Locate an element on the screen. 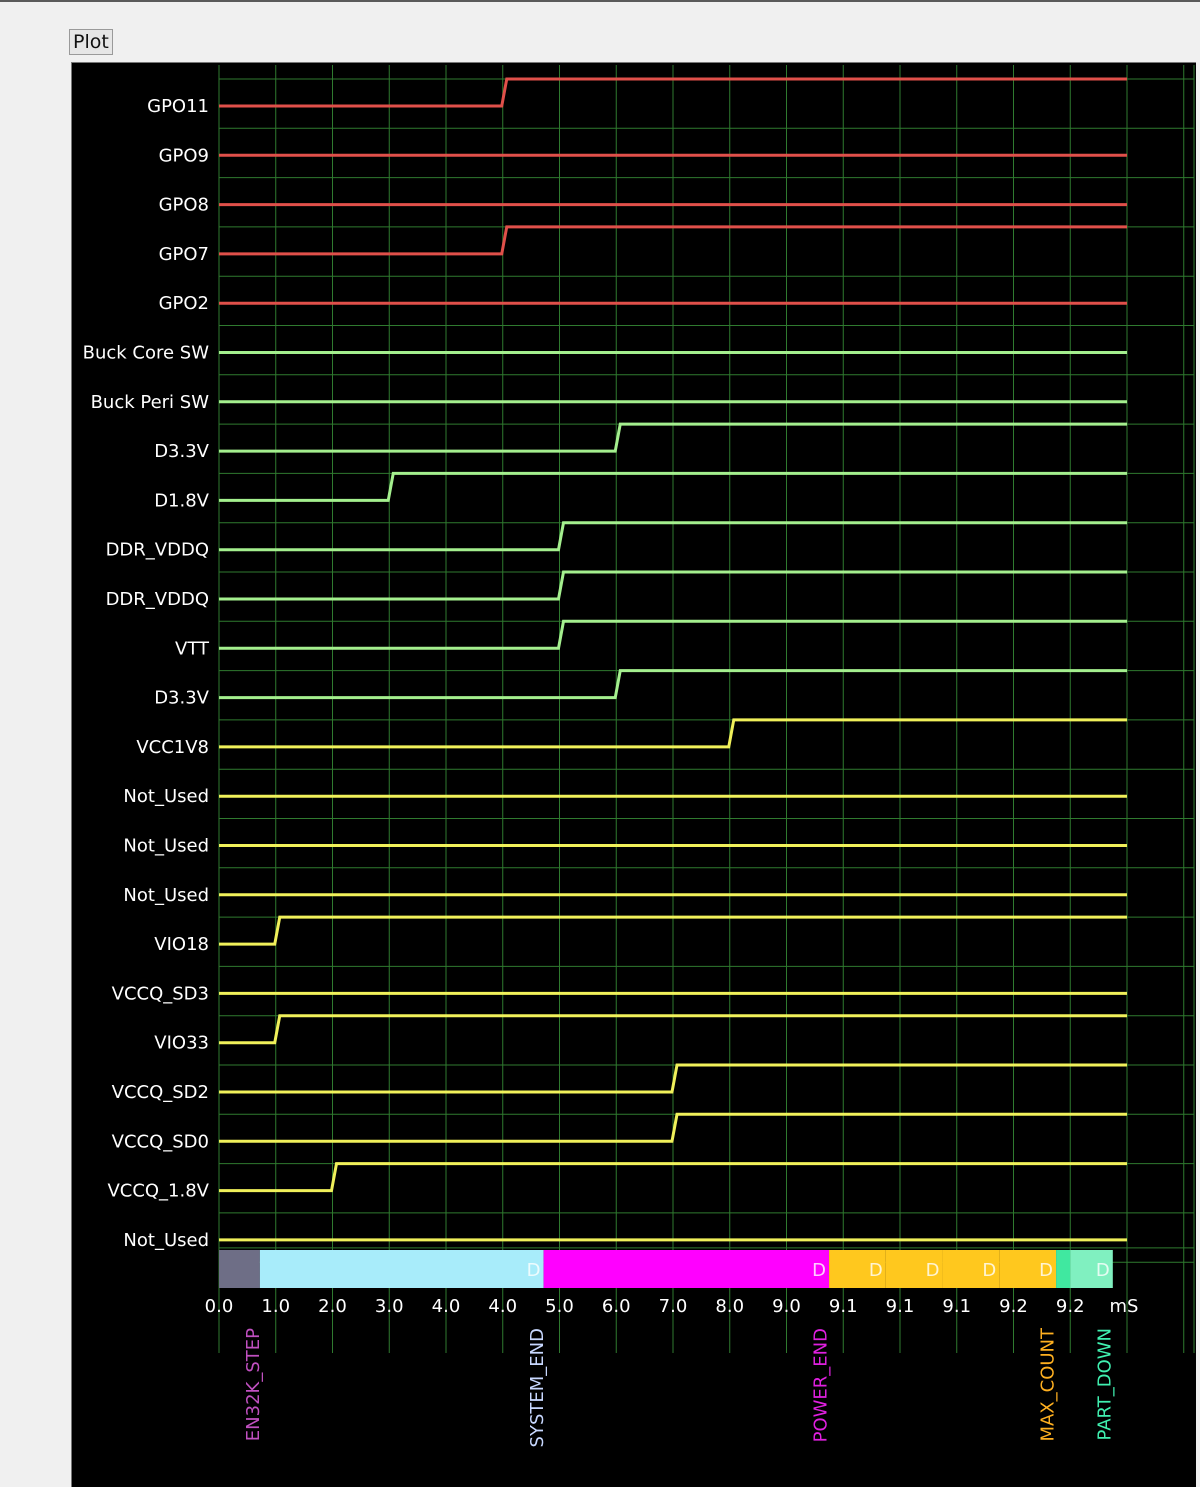 Image resolution: width=1200 pixels, height=1487 pixels. x-tick-label: 8.0 is located at coordinates (729, 1306).